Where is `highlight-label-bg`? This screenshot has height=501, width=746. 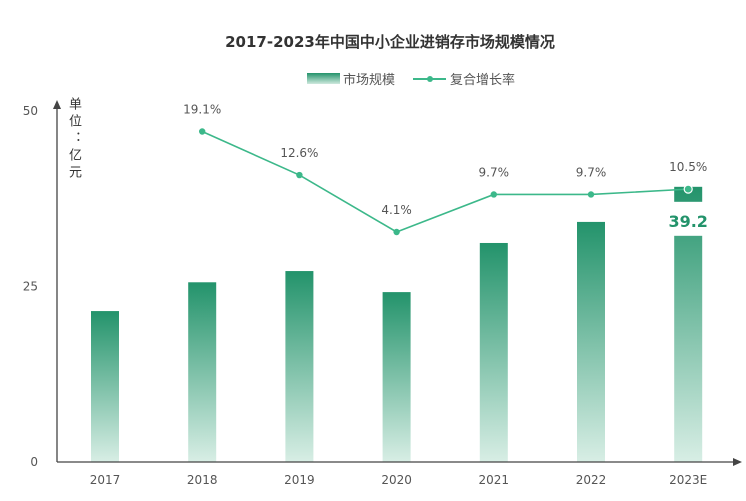
highlight-label-bg is located at coordinates (688, 218).